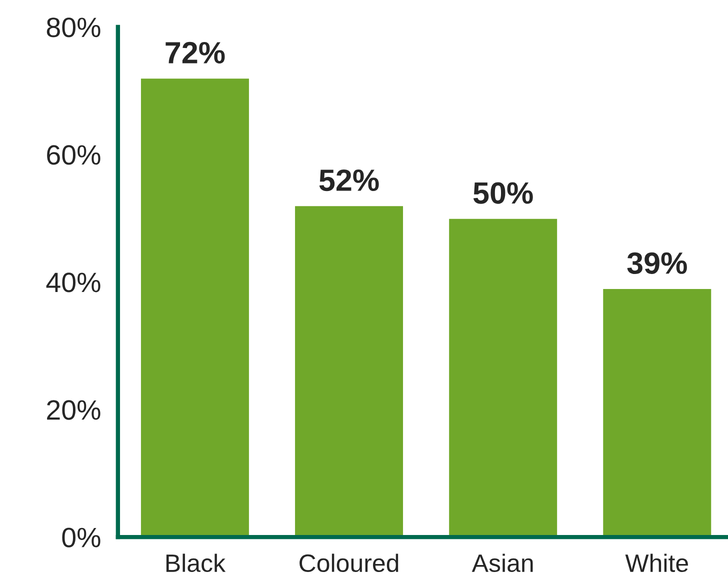 The image size is (728, 585). Describe the element at coordinates (73, 282) in the screenshot. I see `y-tick-label: 40%` at that location.